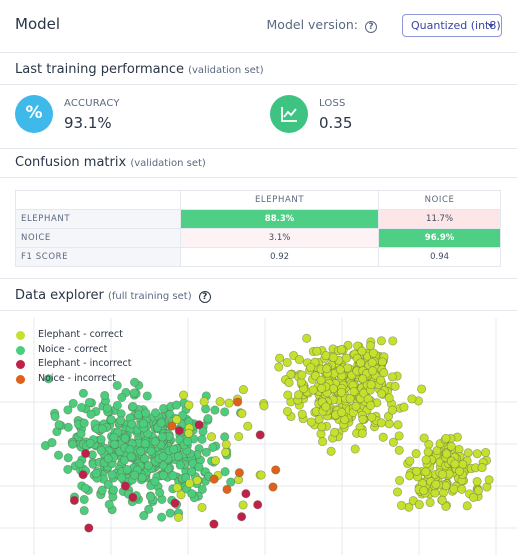 The height and width of the screenshot is (555, 517). I want to click on line-chart-icon-svg, so click(289, 114).